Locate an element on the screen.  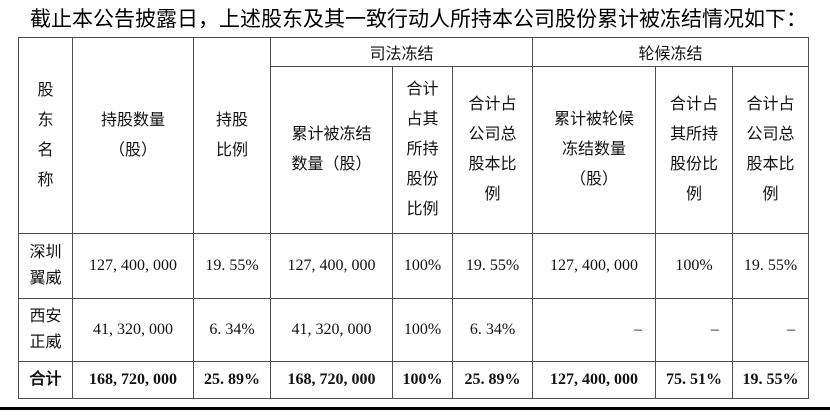
shares-held-value: 127, 400, 000 is located at coordinates (133, 266).